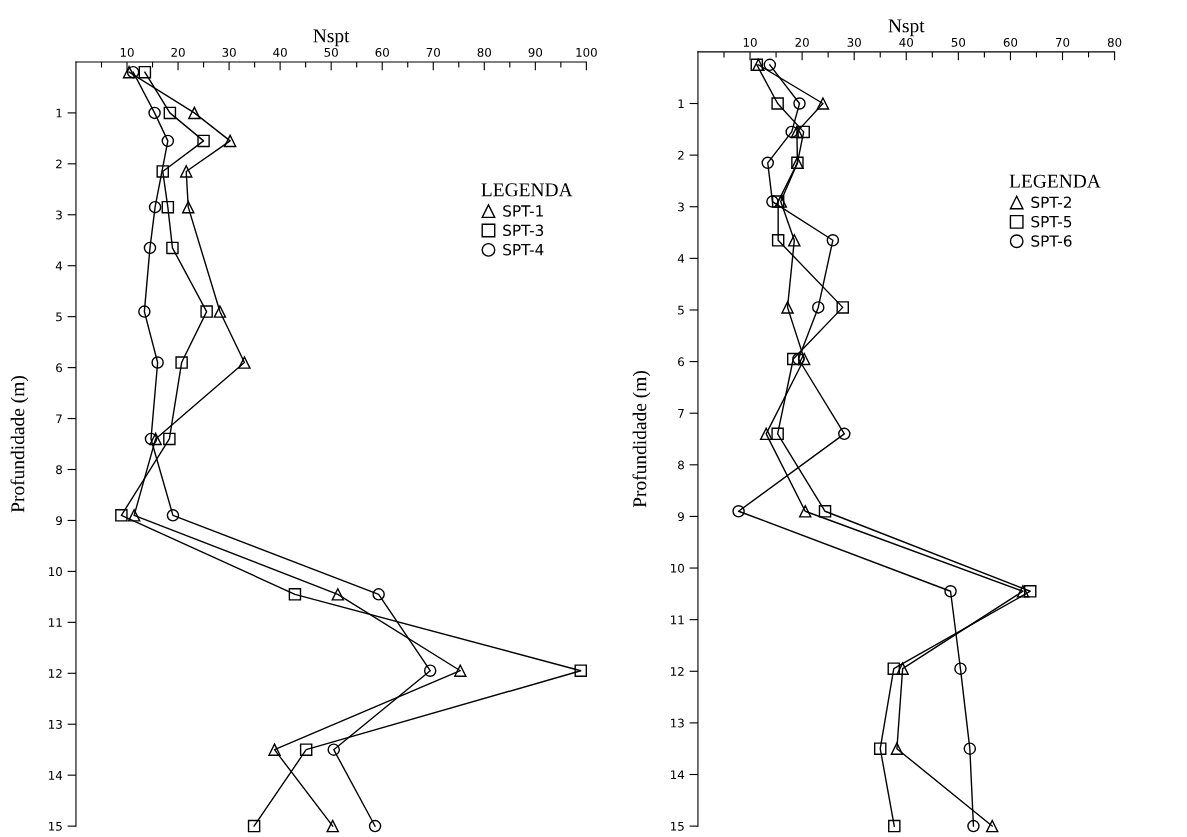  Describe the element at coordinates (535, 52) in the screenshot. I see `x-tick-label: 90` at that location.